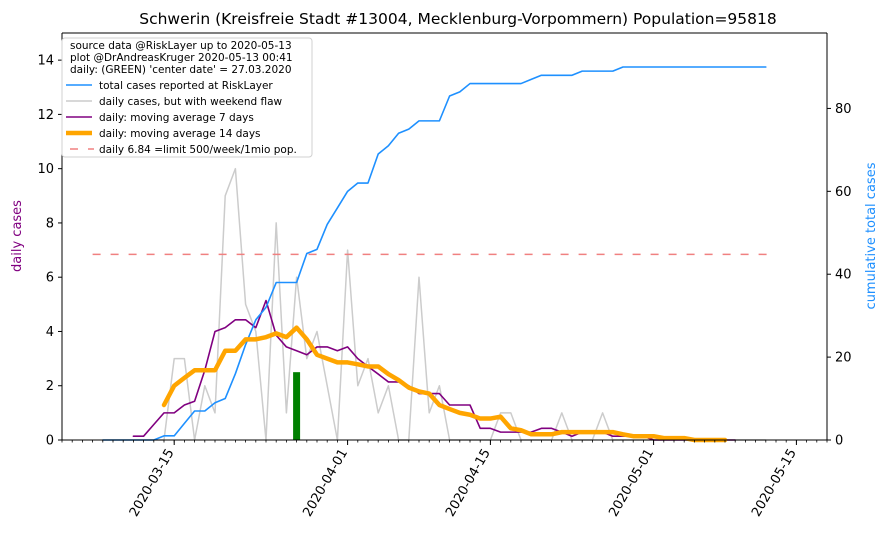  Describe the element at coordinates (180, 134) in the screenshot. I see `legend-entry-ma14-label: daily: moving average 14 days` at that location.